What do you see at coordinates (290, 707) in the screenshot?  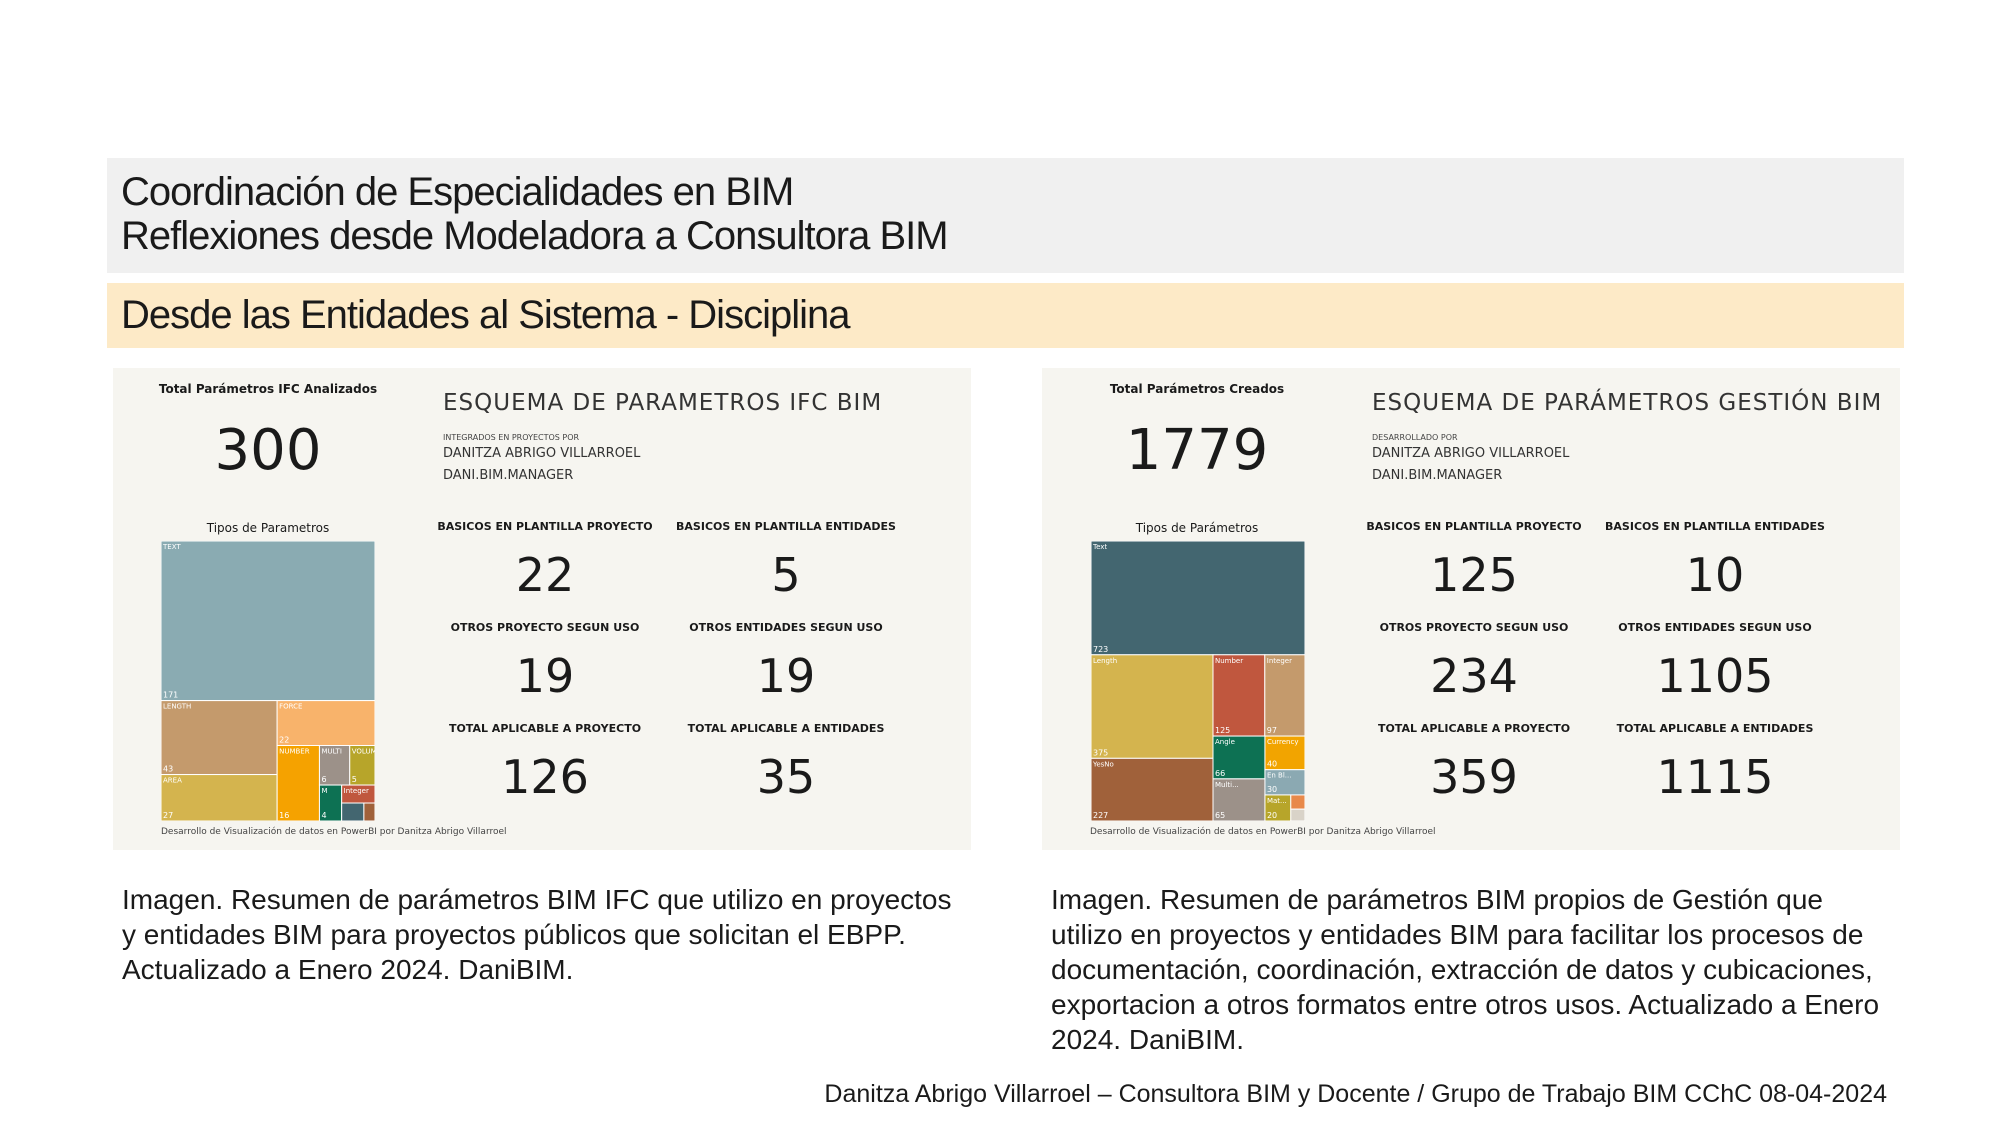 I see `cell-name: FORCE` at bounding box center [290, 707].